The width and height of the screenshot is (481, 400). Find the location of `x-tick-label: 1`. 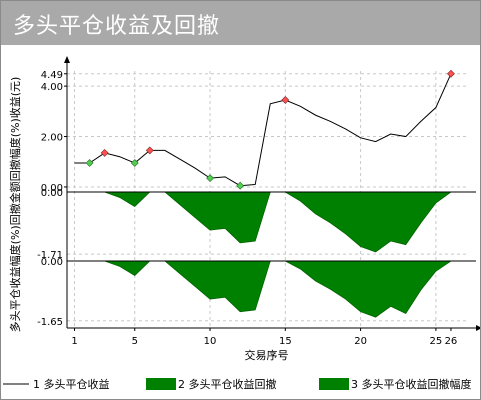

x-tick-label: 1 is located at coordinates (74, 341).